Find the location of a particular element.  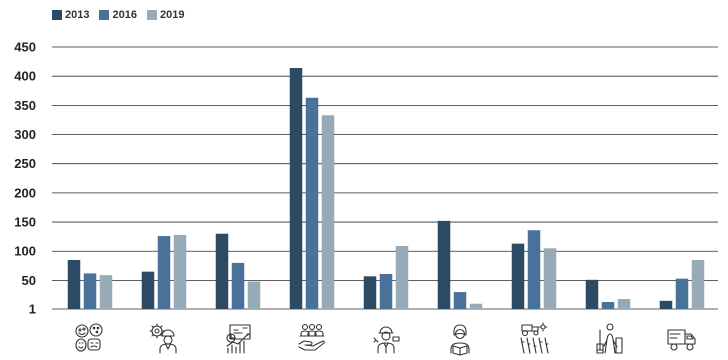

legend-swatch-2013 is located at coordinates (57, 15).